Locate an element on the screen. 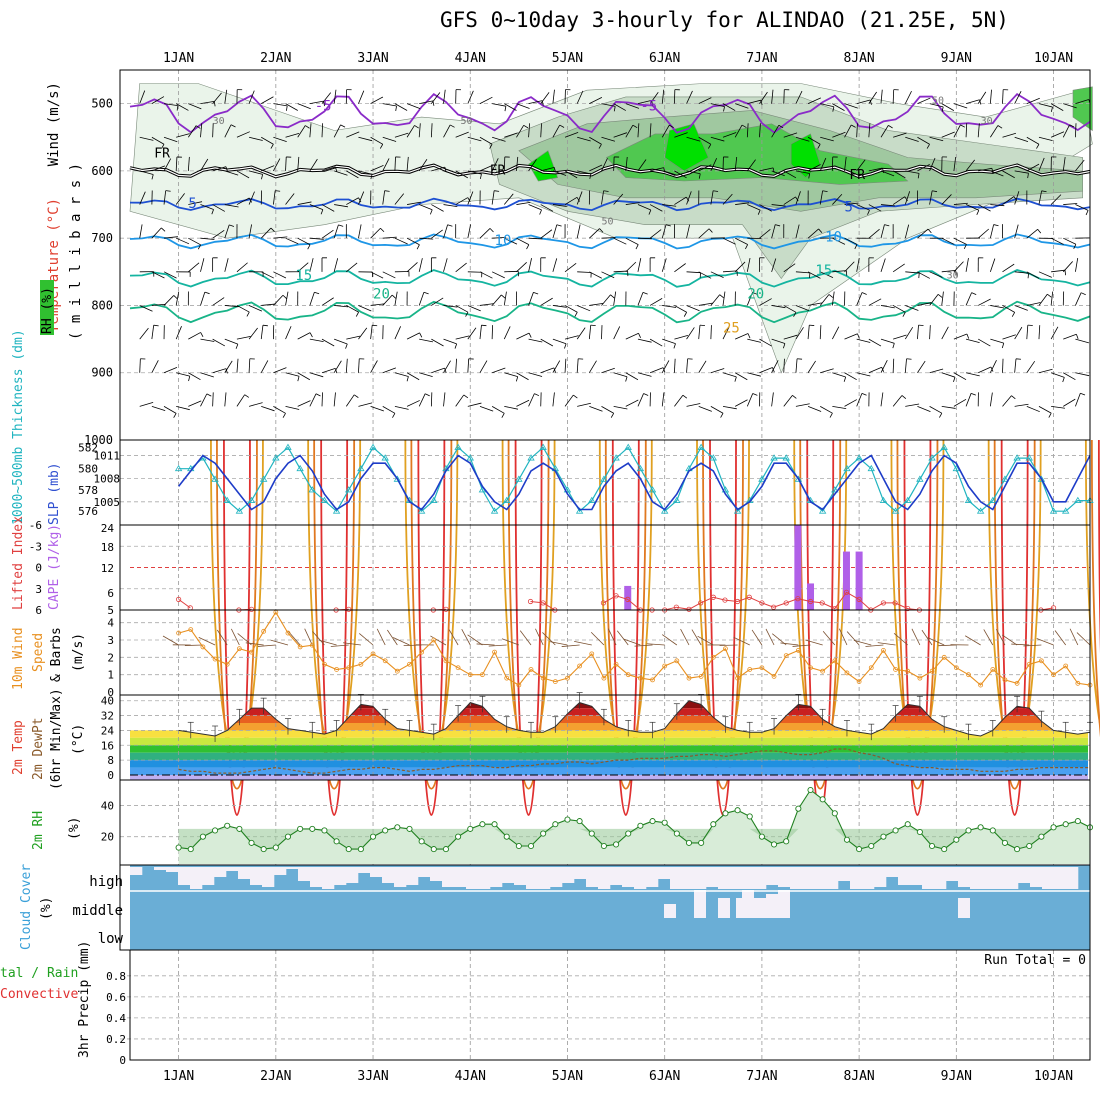 This screenshot has width=1100, height=1100. day-label: 1JAN is located at coordinates (178, 58).